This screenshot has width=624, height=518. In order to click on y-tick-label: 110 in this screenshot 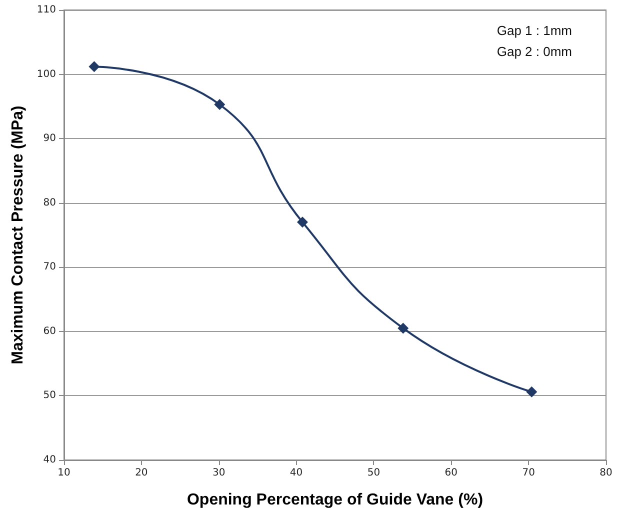, I will do `click(46, 10)`.